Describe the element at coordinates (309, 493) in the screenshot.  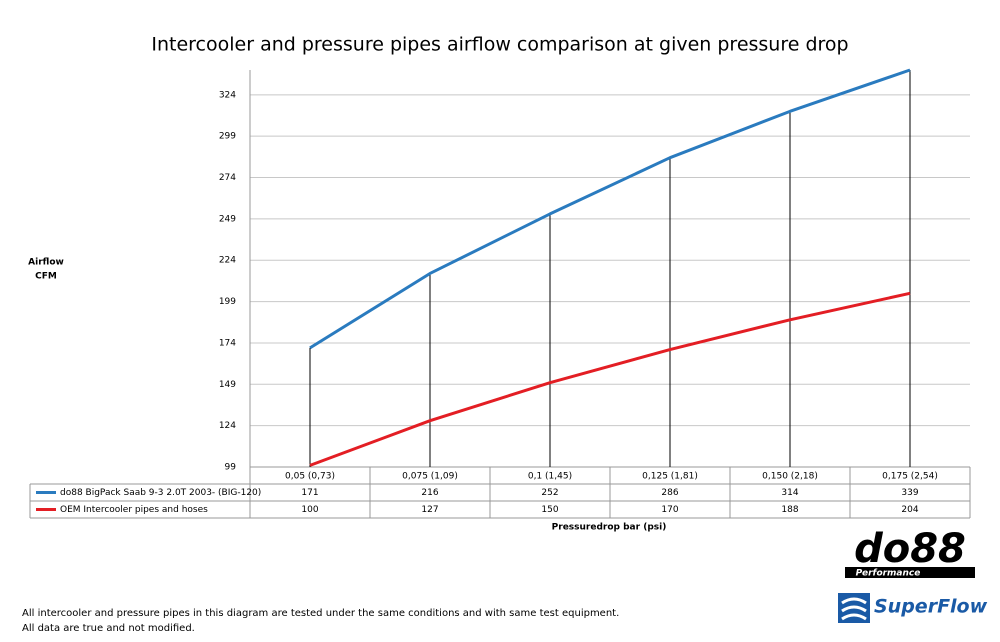
I see `table-value: 171` at that location.